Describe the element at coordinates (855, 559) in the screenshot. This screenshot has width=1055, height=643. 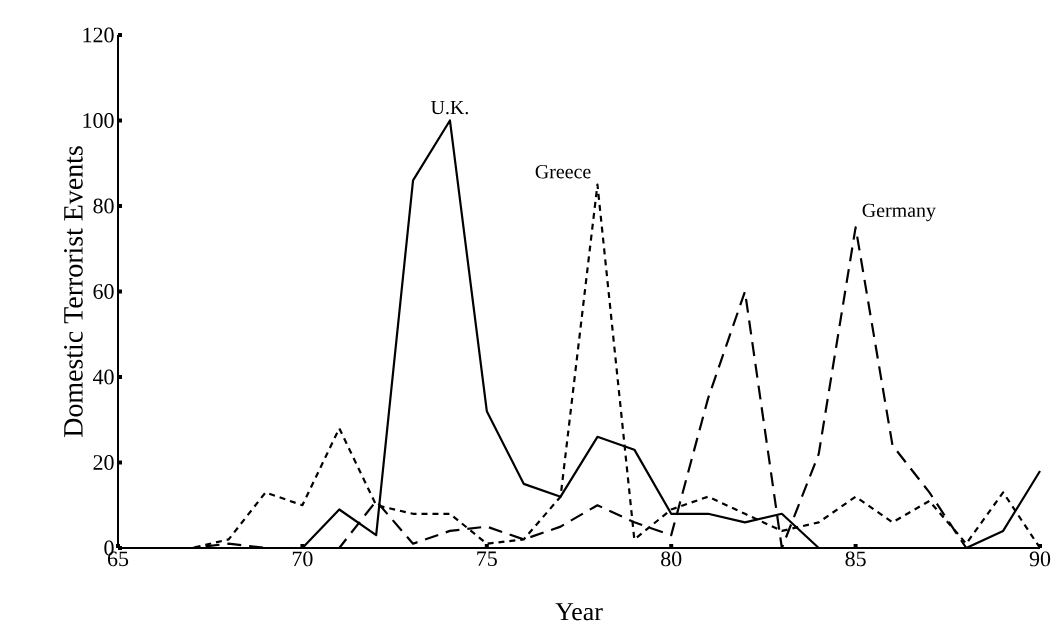
I see `x-tick-label: 85` at that location.